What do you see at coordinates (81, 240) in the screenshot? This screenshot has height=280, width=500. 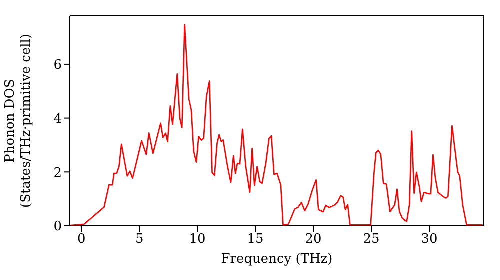 I see `x-tick-label: 0` at bounding box center [81, 240].